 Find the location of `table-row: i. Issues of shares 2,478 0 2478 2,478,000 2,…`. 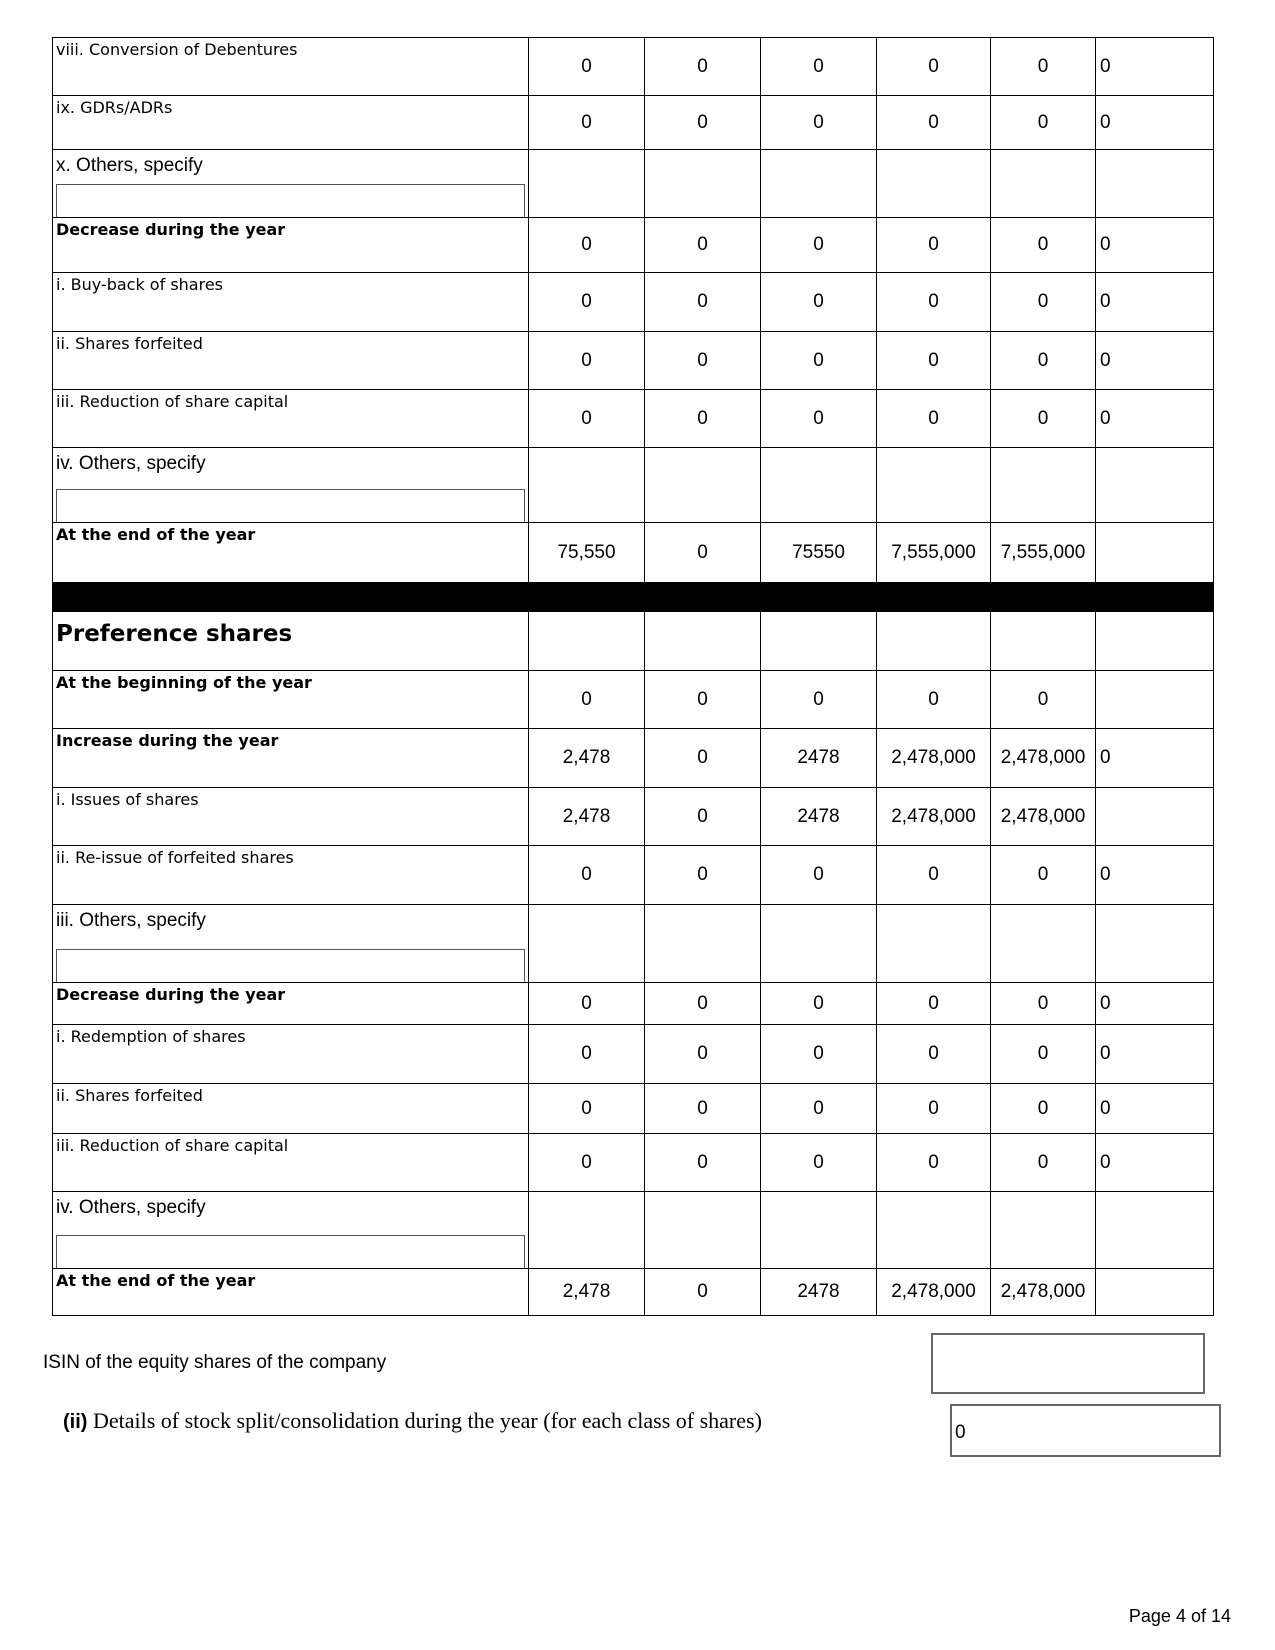

table-row: i. Issues of shares 2,478 0 2478 2,478,000 2,… is located at coordinates (633, 816).